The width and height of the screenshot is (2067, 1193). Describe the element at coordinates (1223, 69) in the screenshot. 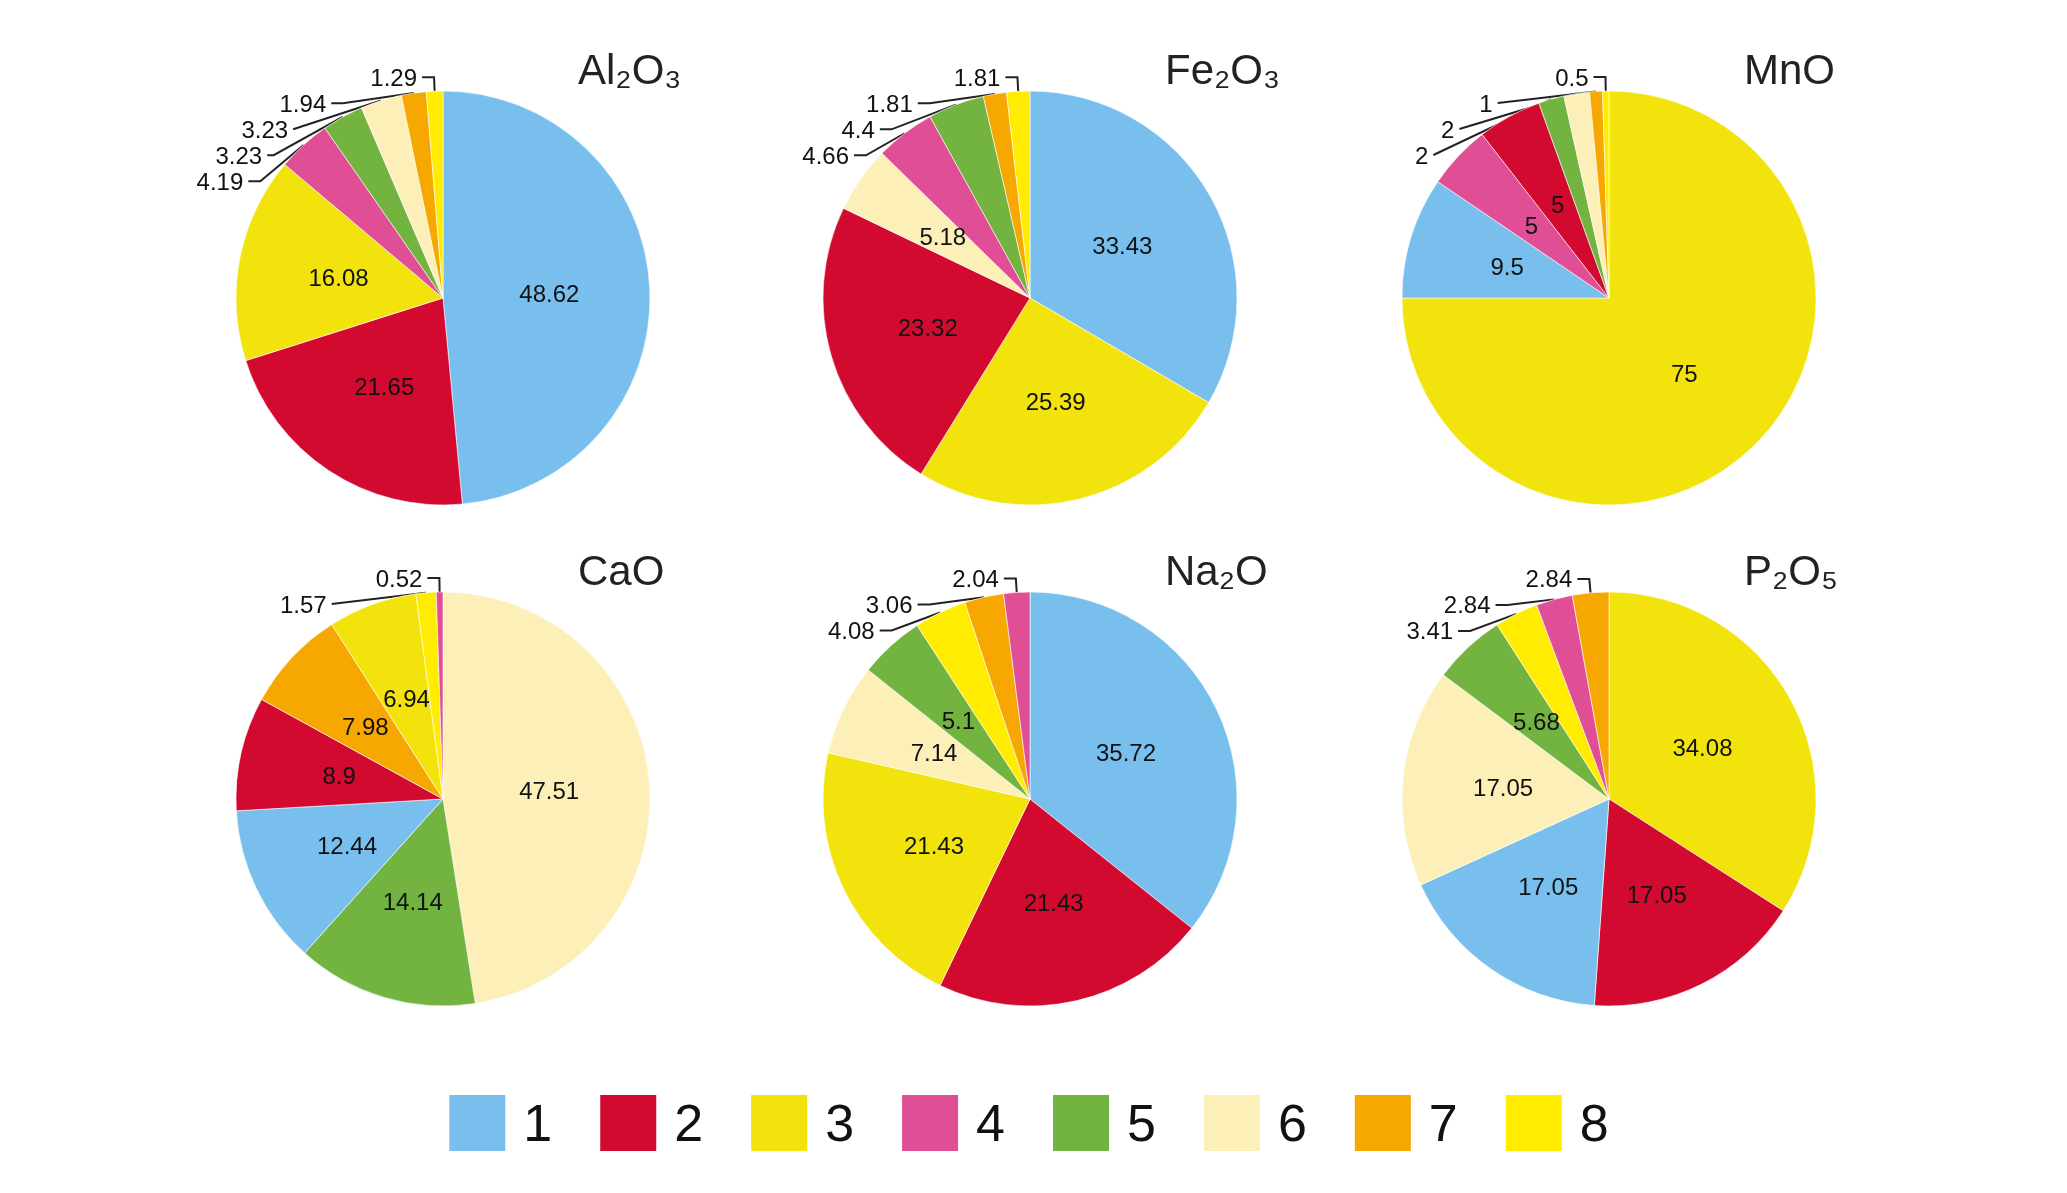

I see `chart-title: Fe₂O₃` at that location.